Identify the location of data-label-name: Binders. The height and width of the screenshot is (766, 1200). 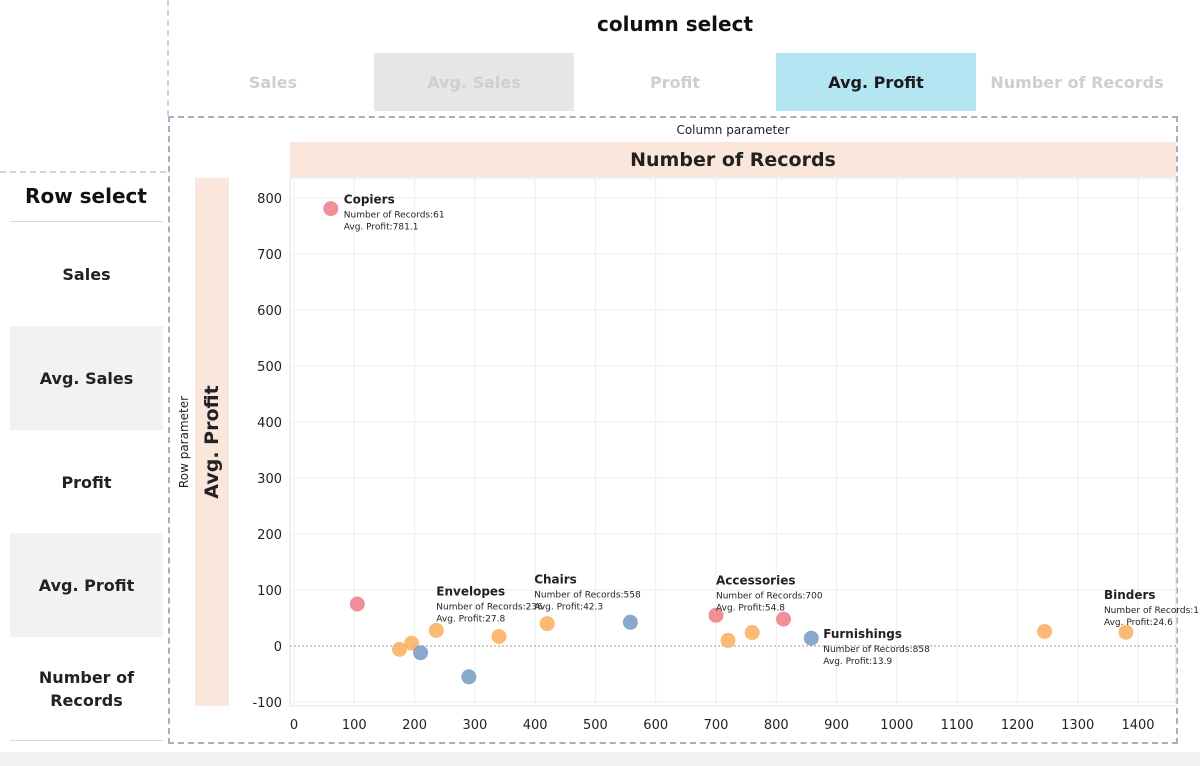
(1130, 595).